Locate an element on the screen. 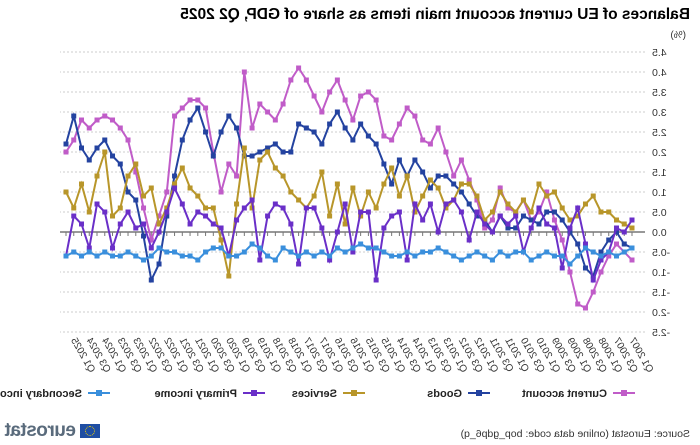 This screenshot has height=445, width=700. legend-label: Services is located at coordinates (314, 394).